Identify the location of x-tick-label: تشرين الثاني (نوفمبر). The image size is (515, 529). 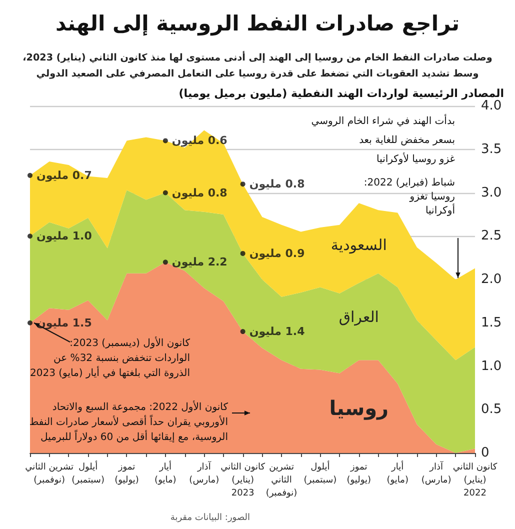
(282, 480).